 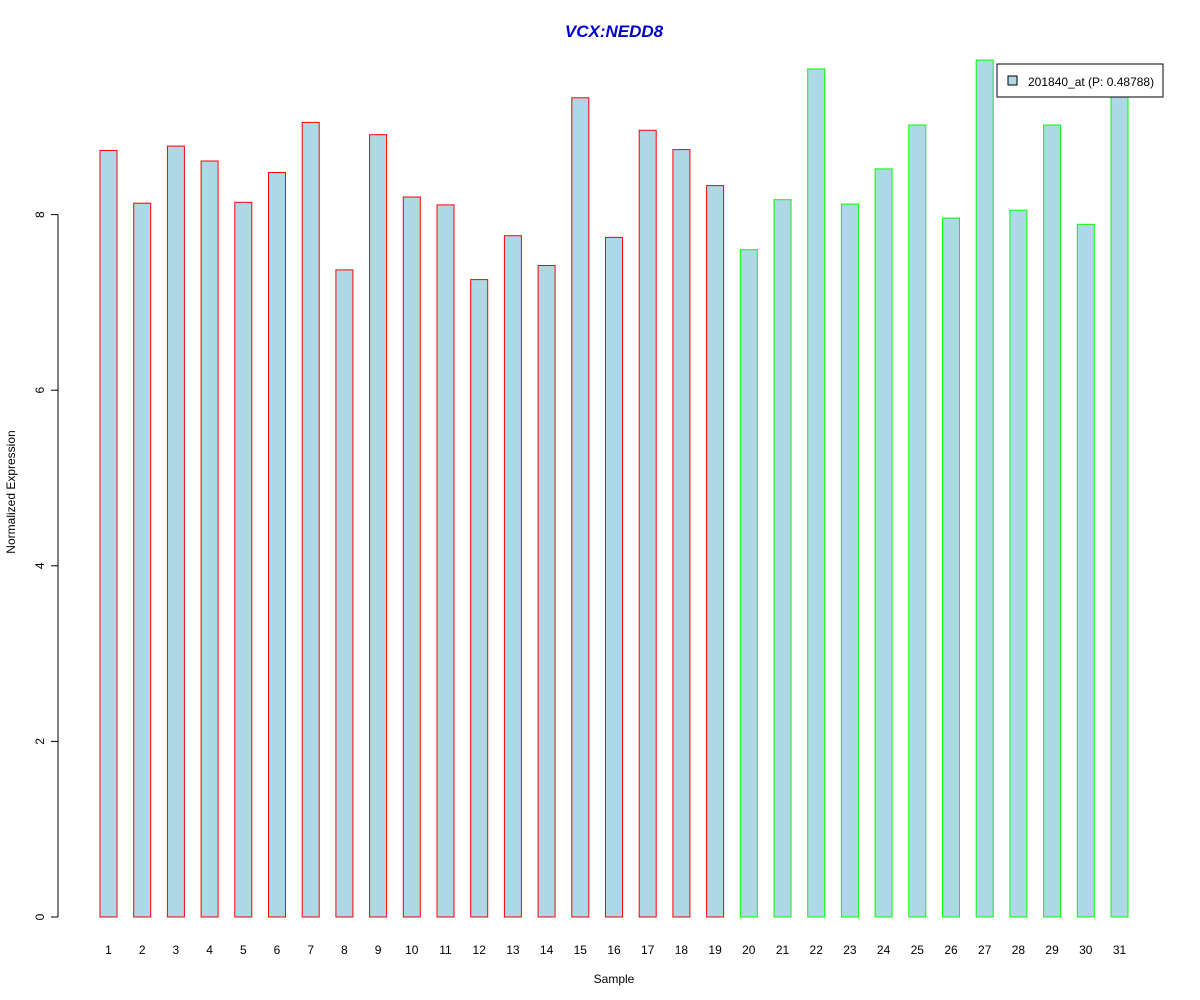 I want to click on x-tick-label: 28, so click(x=1019, y=950).